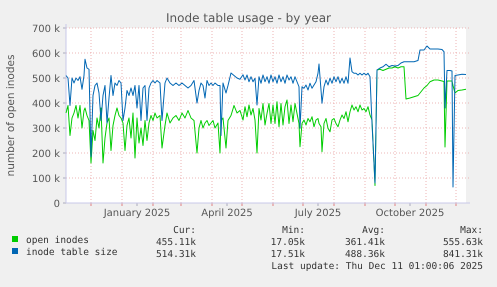 The width and height of the screenshot is (497, 287). Describe the element at coordinates (365, 242) in the screenshot. I see `text: 361.41k` at that location.